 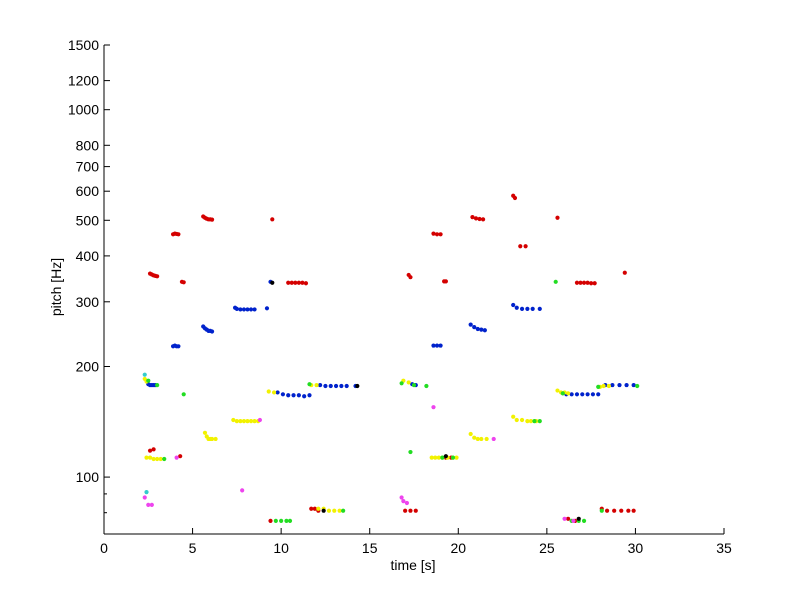 I want to click on y-tick-label: 400, so click(x=88, y=256).